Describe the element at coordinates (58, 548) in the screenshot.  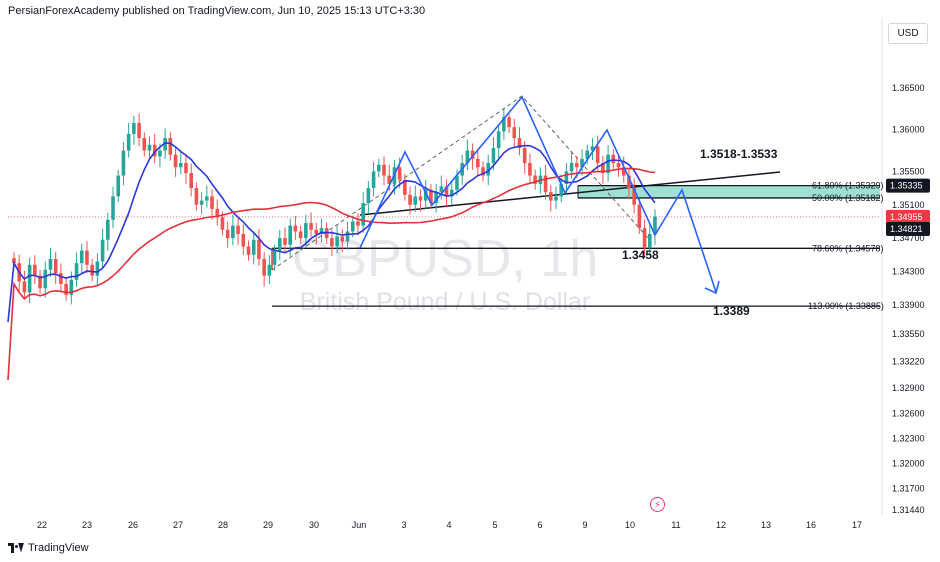
I see `brand-name: TradingView` at that location.